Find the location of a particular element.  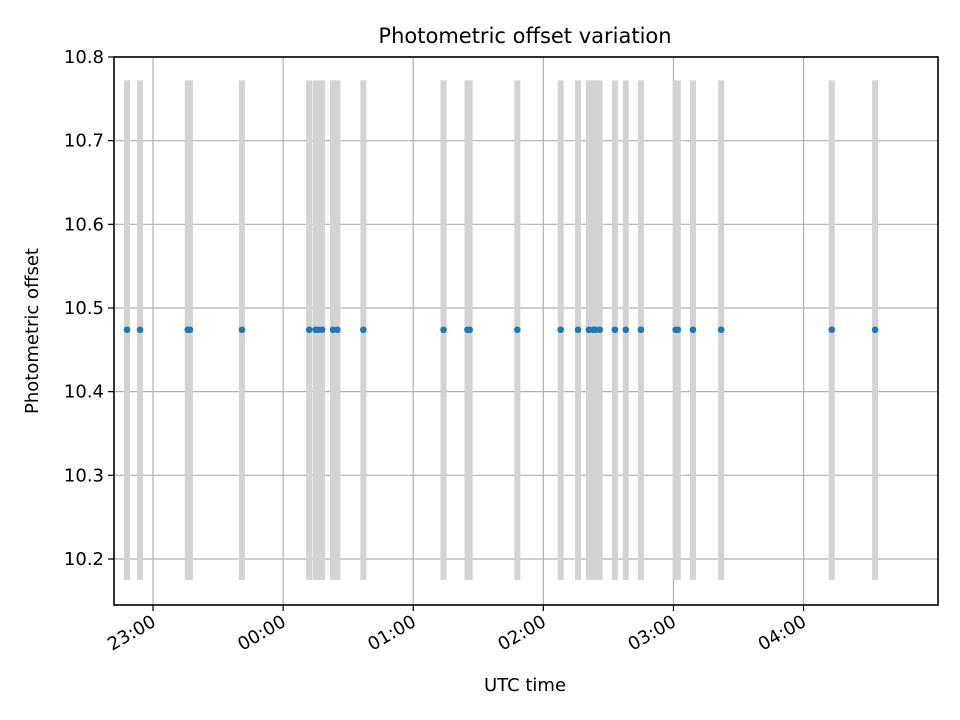

y-axis-ticks: 10.2 10.3 10.4 10.5 10.6 10.7 10.8 is located at coordinates (89, 308).